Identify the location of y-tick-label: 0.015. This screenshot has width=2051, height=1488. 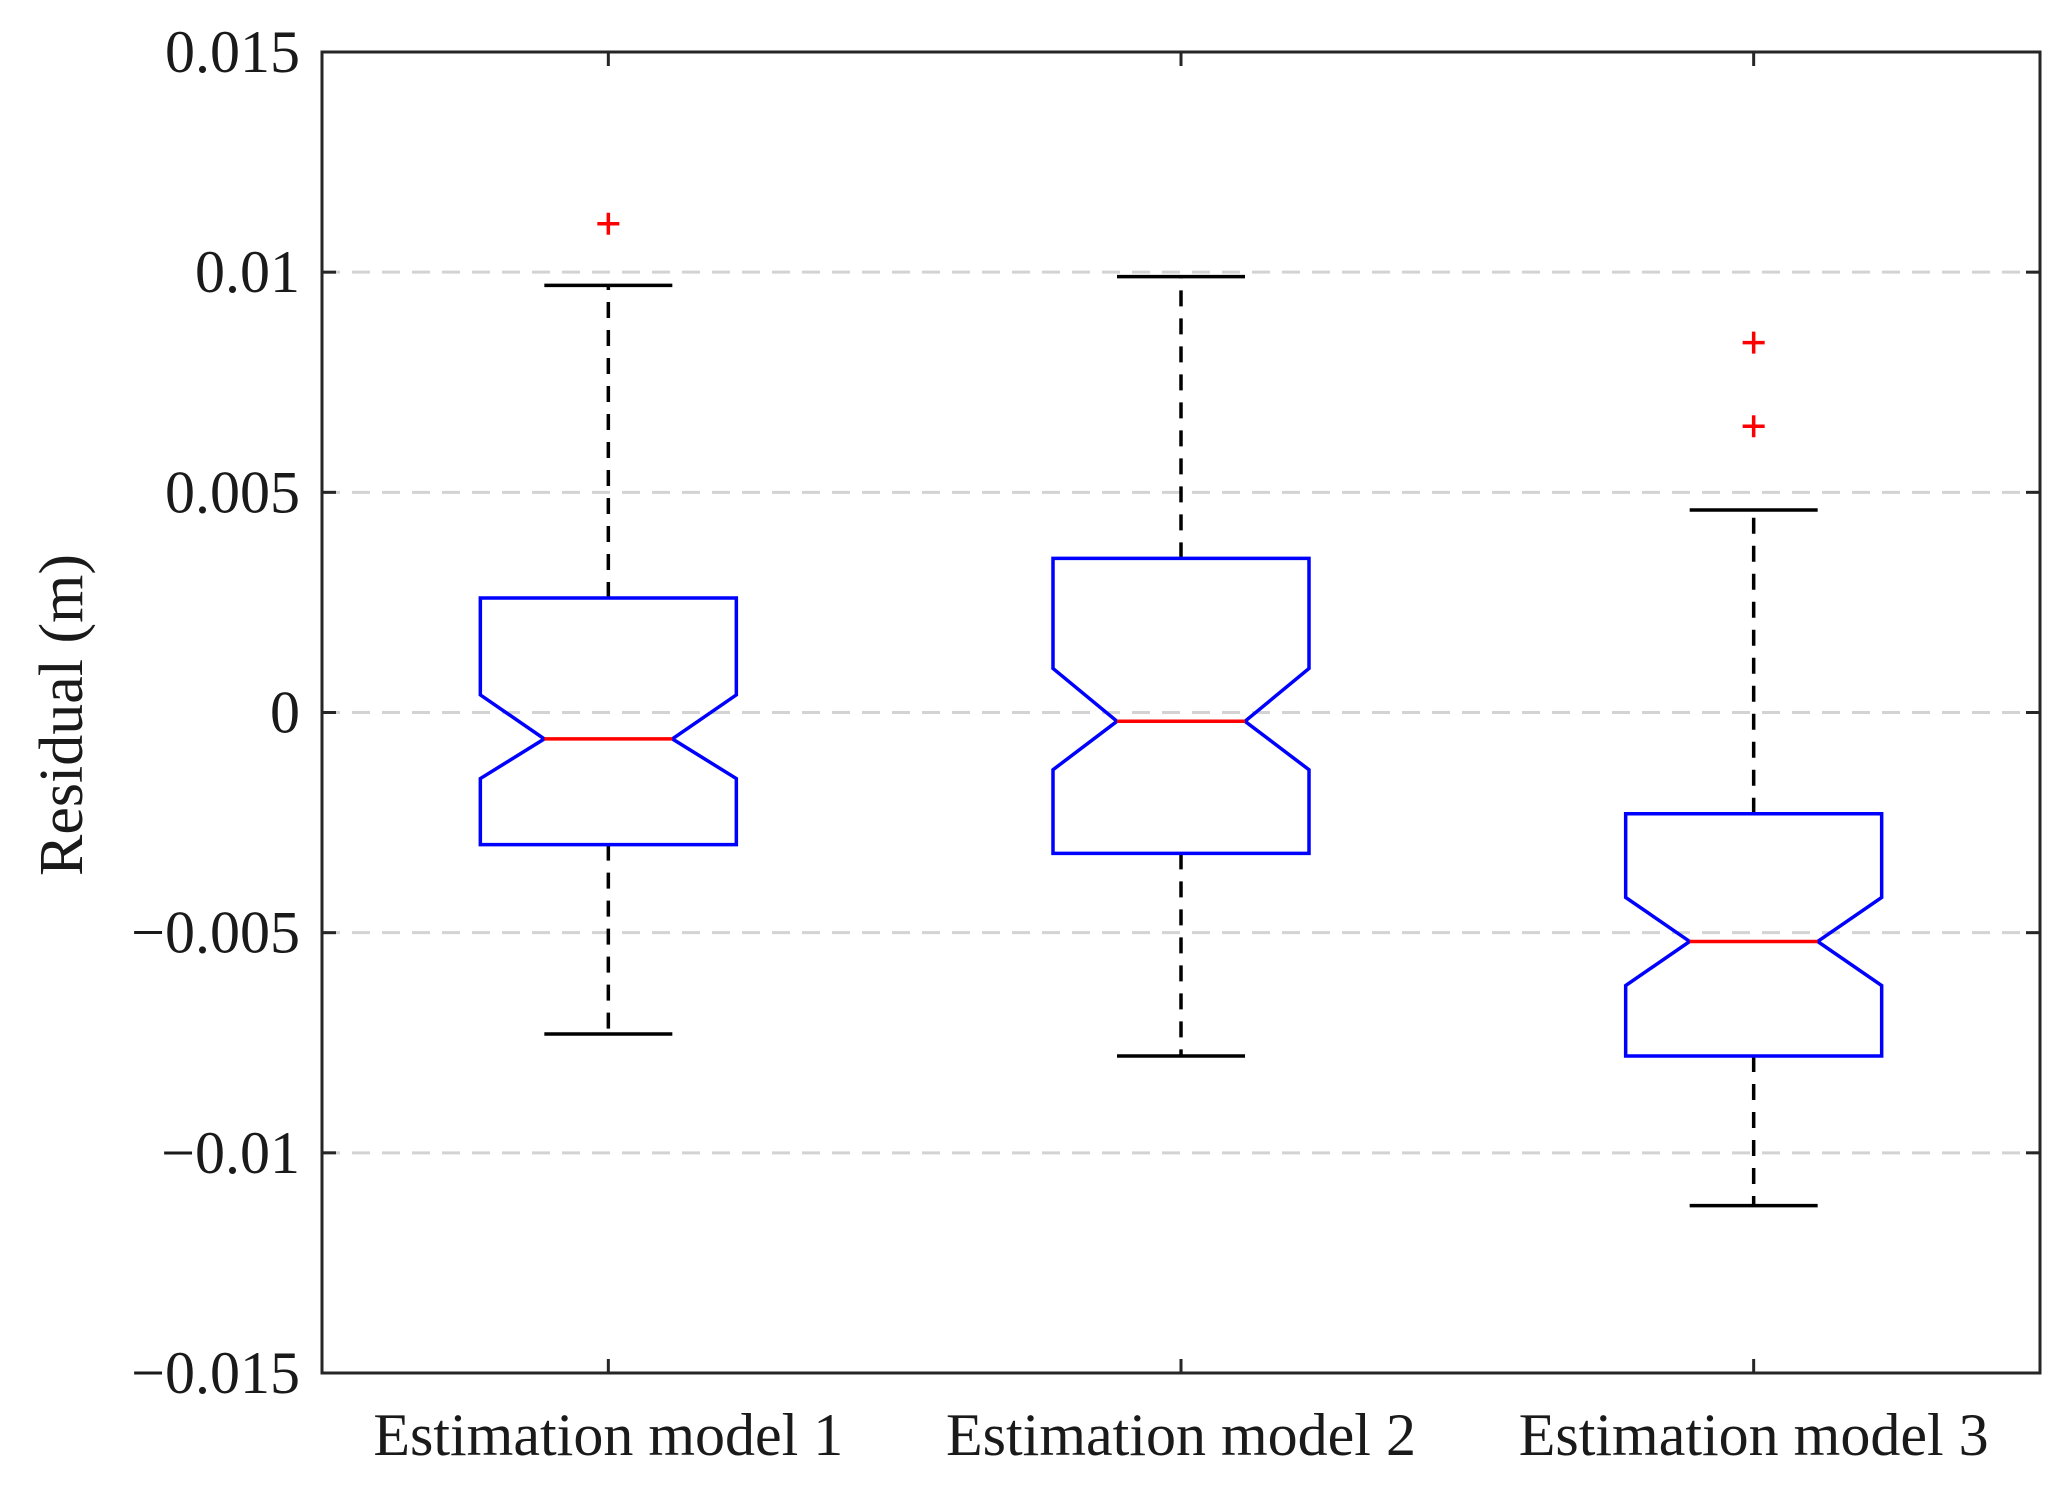
(232, 52).